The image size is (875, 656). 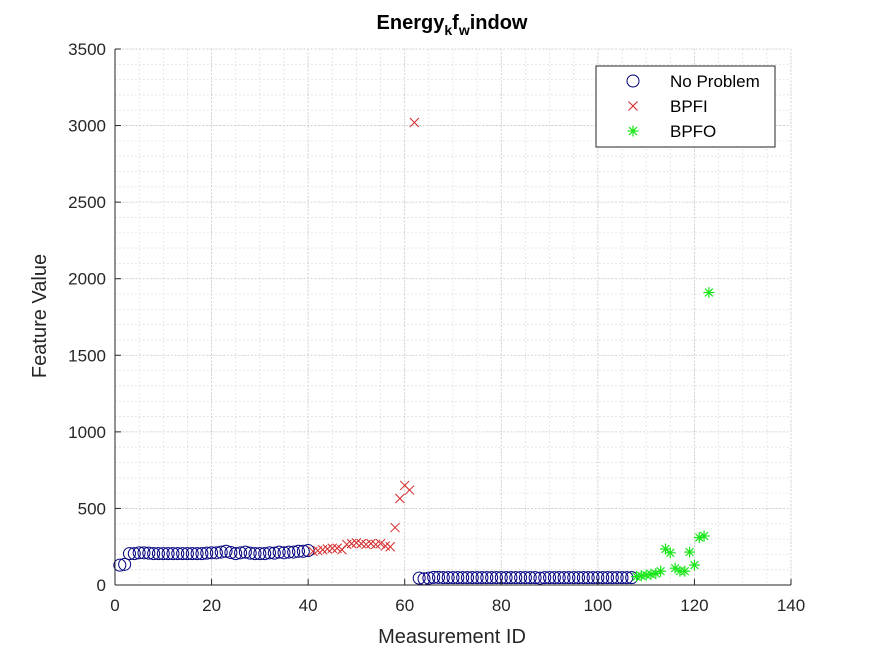 I want to click on y-tick-label: 2000, so click(x=87, y=279).